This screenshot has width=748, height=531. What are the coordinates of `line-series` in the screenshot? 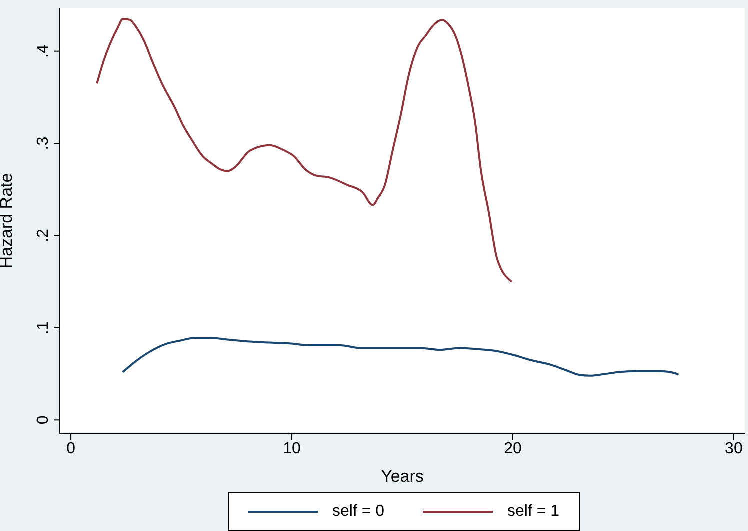 It's located at (401, 357).